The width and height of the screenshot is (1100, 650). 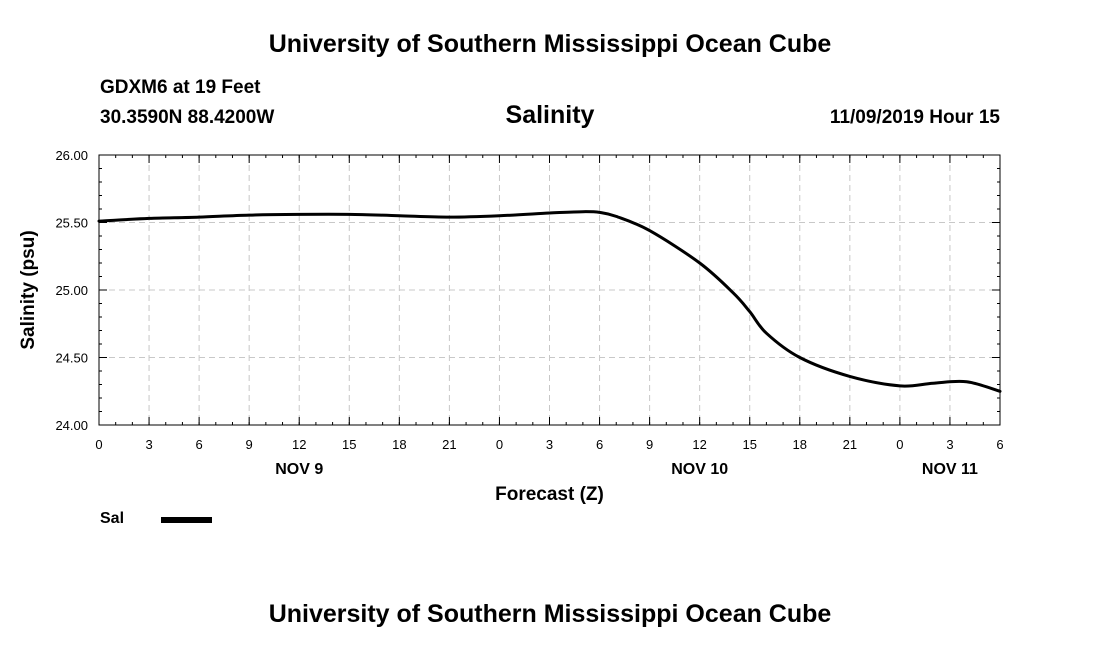 I want to click on y-tick-label: 24.50, so click(x=71, y=358).